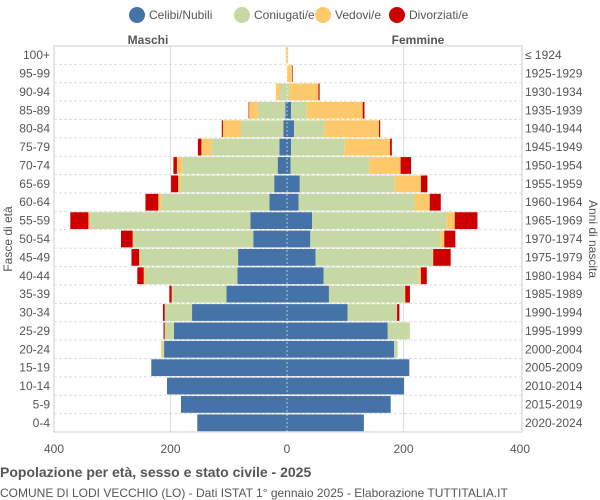 The image size is (600, 500). I want to click on birth-year-label: 2020-2024, so click(554, 423).